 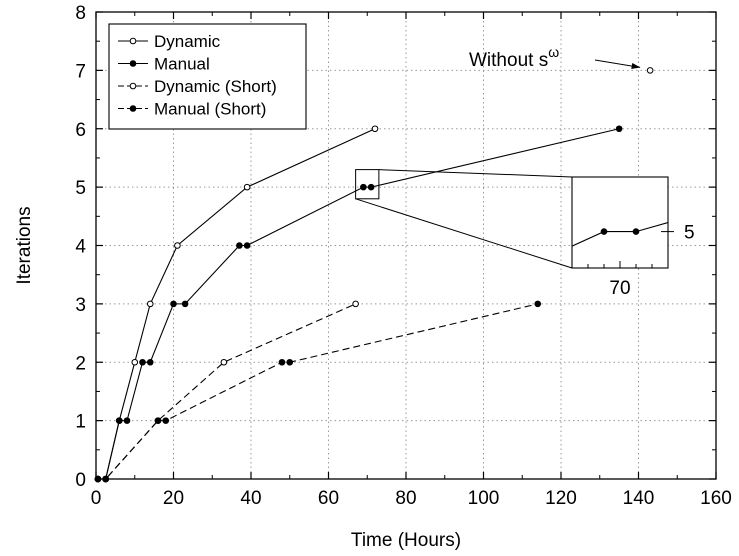 What do you see at coordinates (133, 63) in the screenshot?
I see `legend-marker-manual` at bounding box center [133, 63].